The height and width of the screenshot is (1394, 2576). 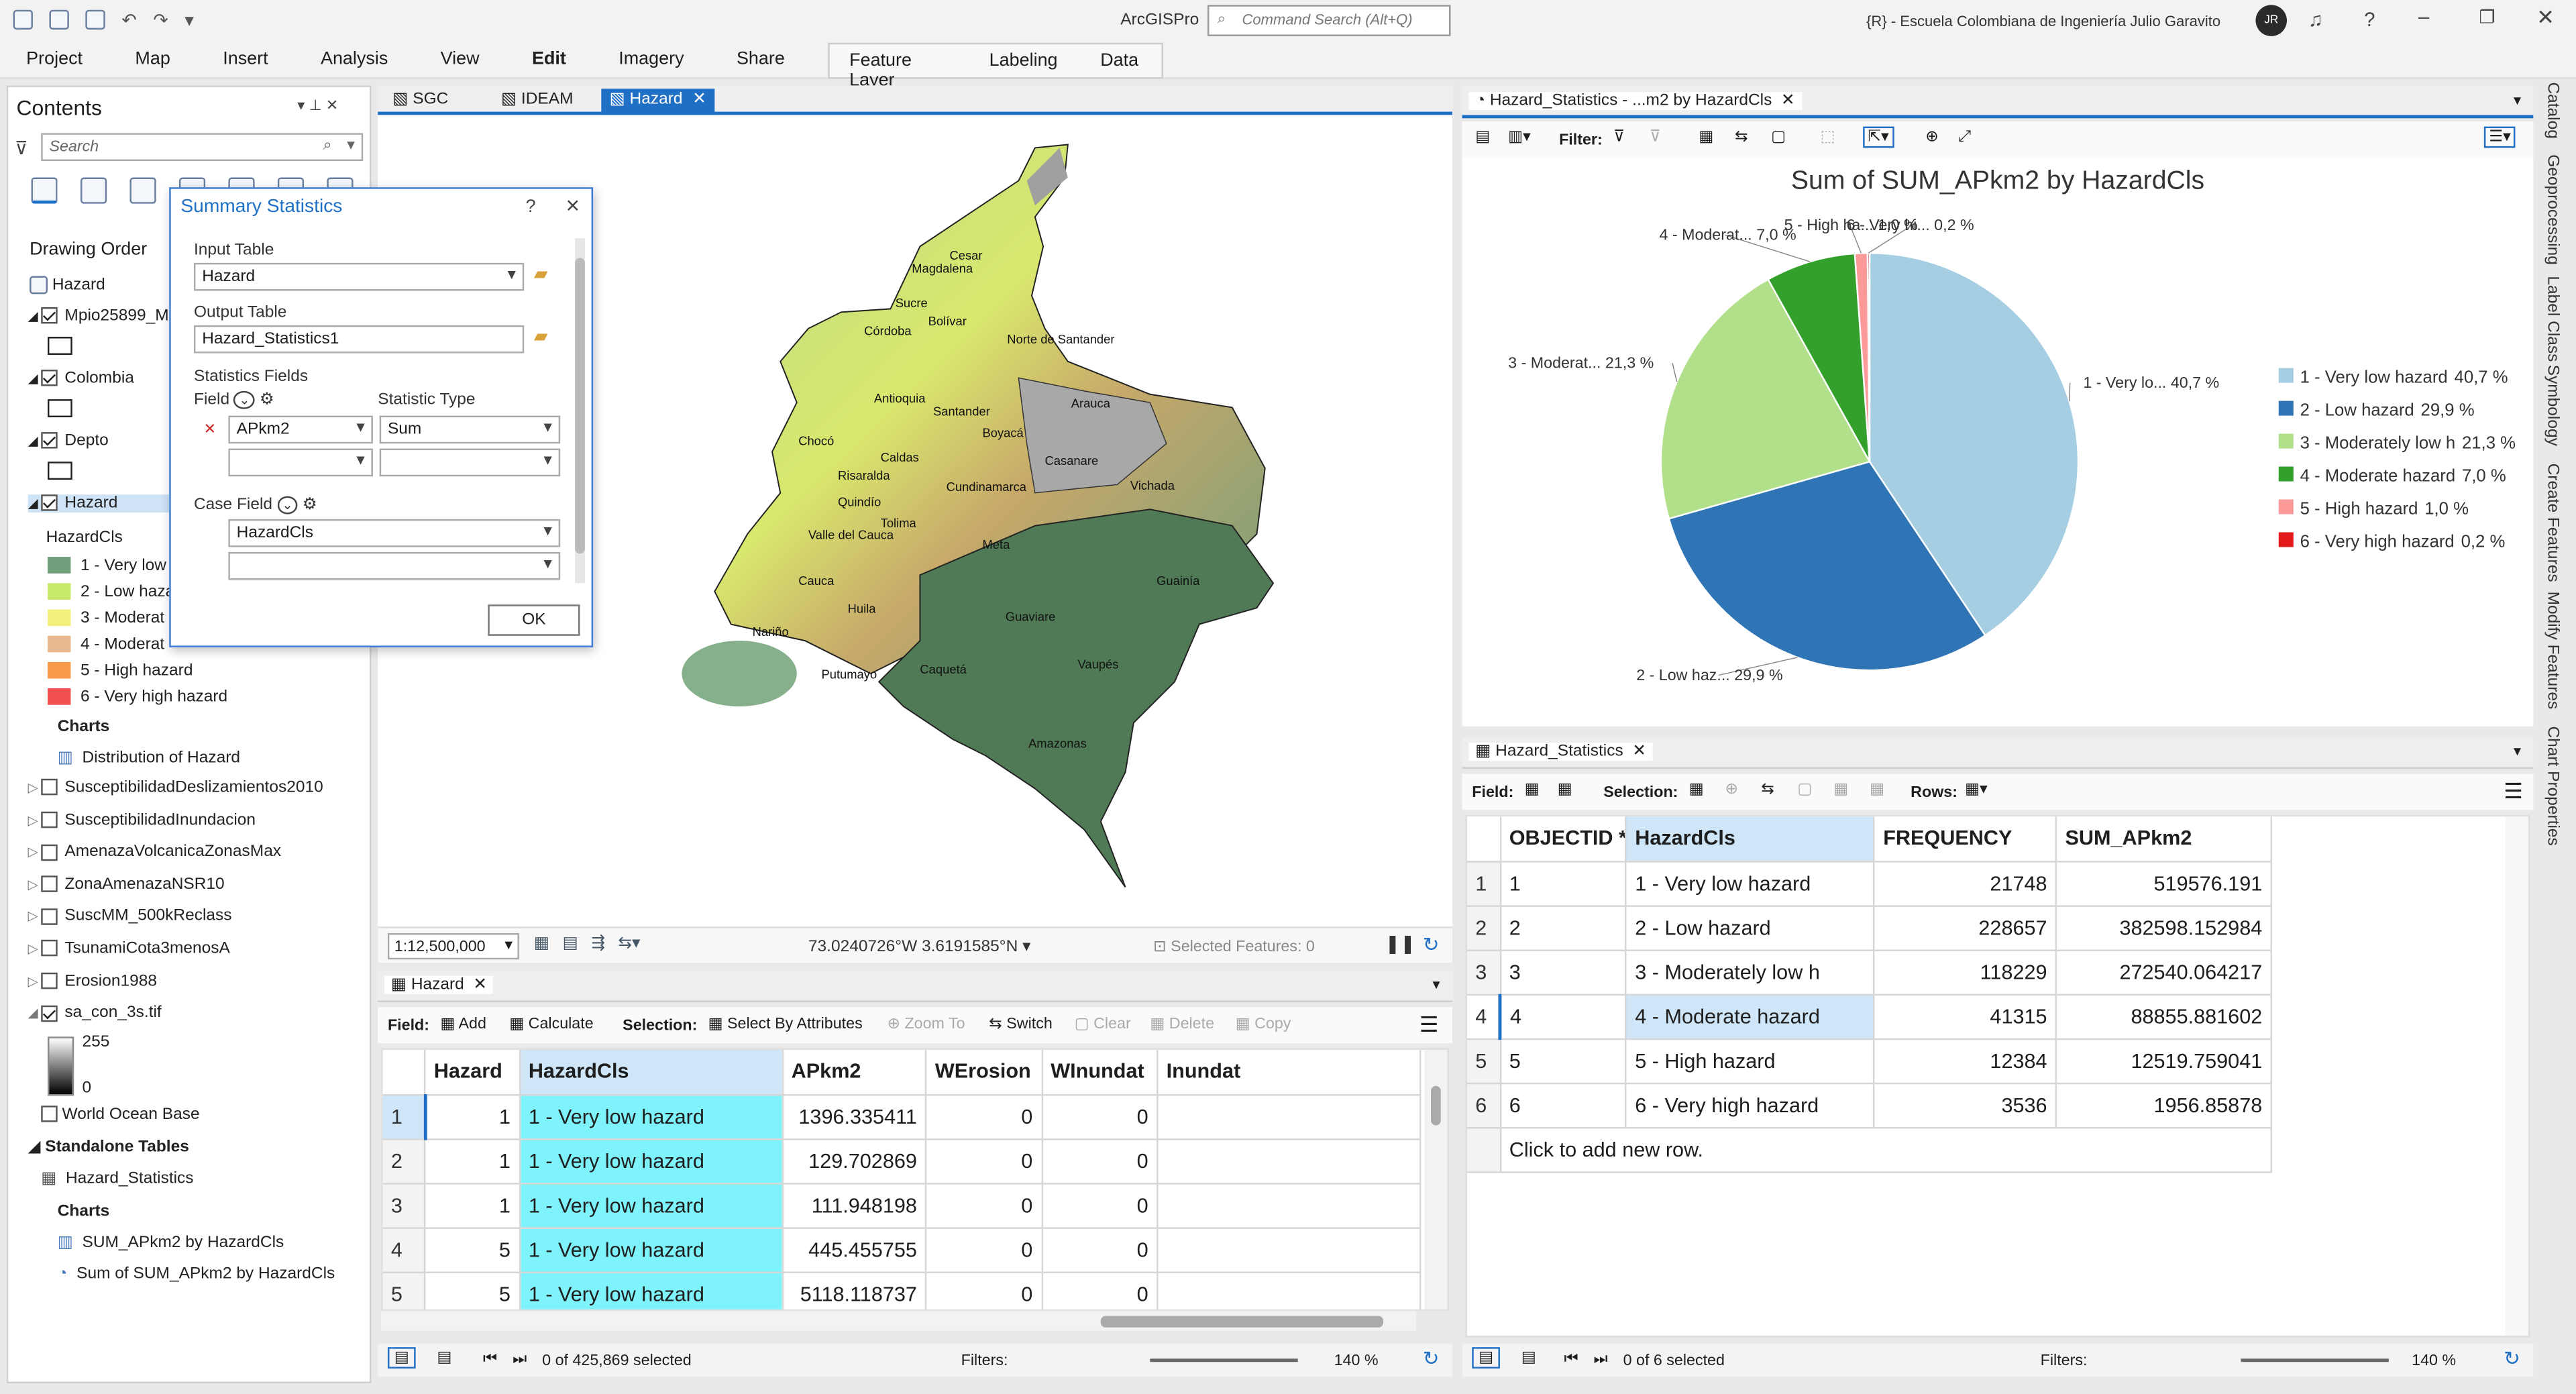 I want to click on vertical-scrollbar, so click(x=2517, y=1076).